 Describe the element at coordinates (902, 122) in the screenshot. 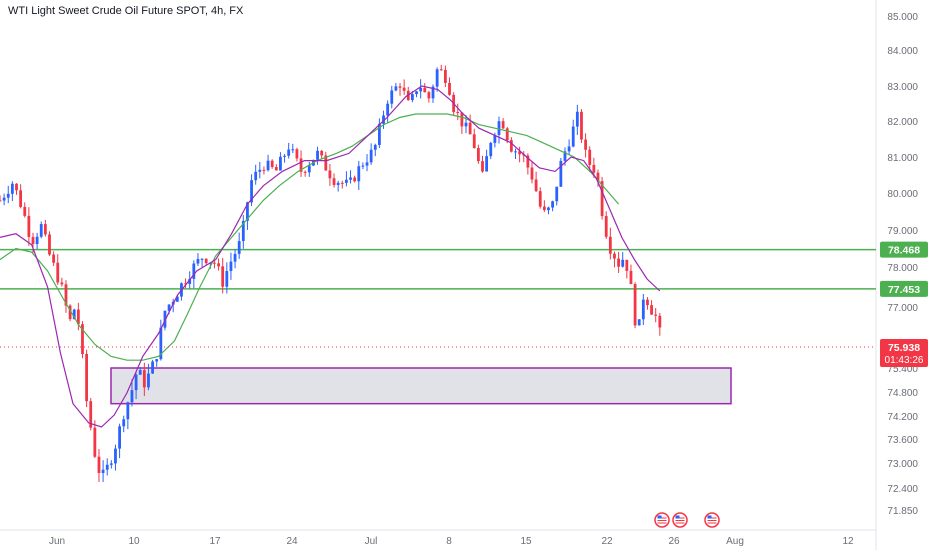

I see `y-tick-label: 82.000` at that location.